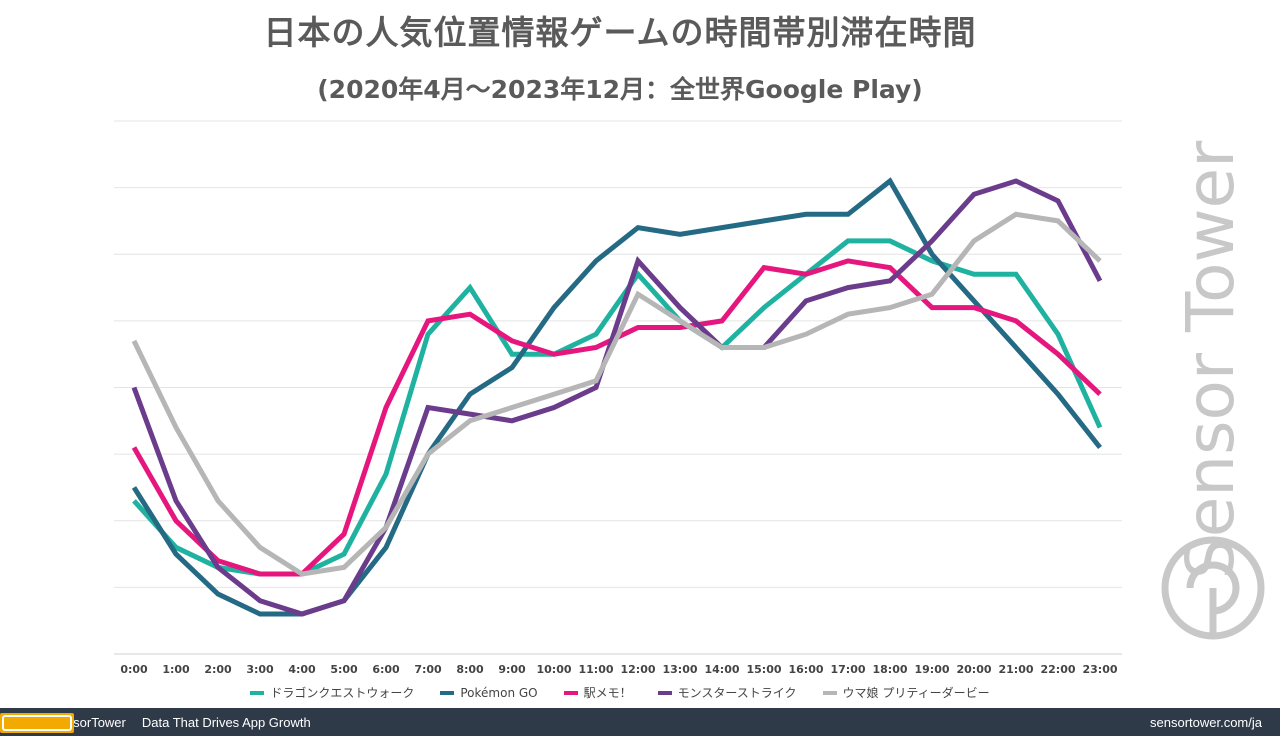  Describe the element at coordinates (679, 669) in the screenshot. I see `x-tick-label: 13:00` at that location.